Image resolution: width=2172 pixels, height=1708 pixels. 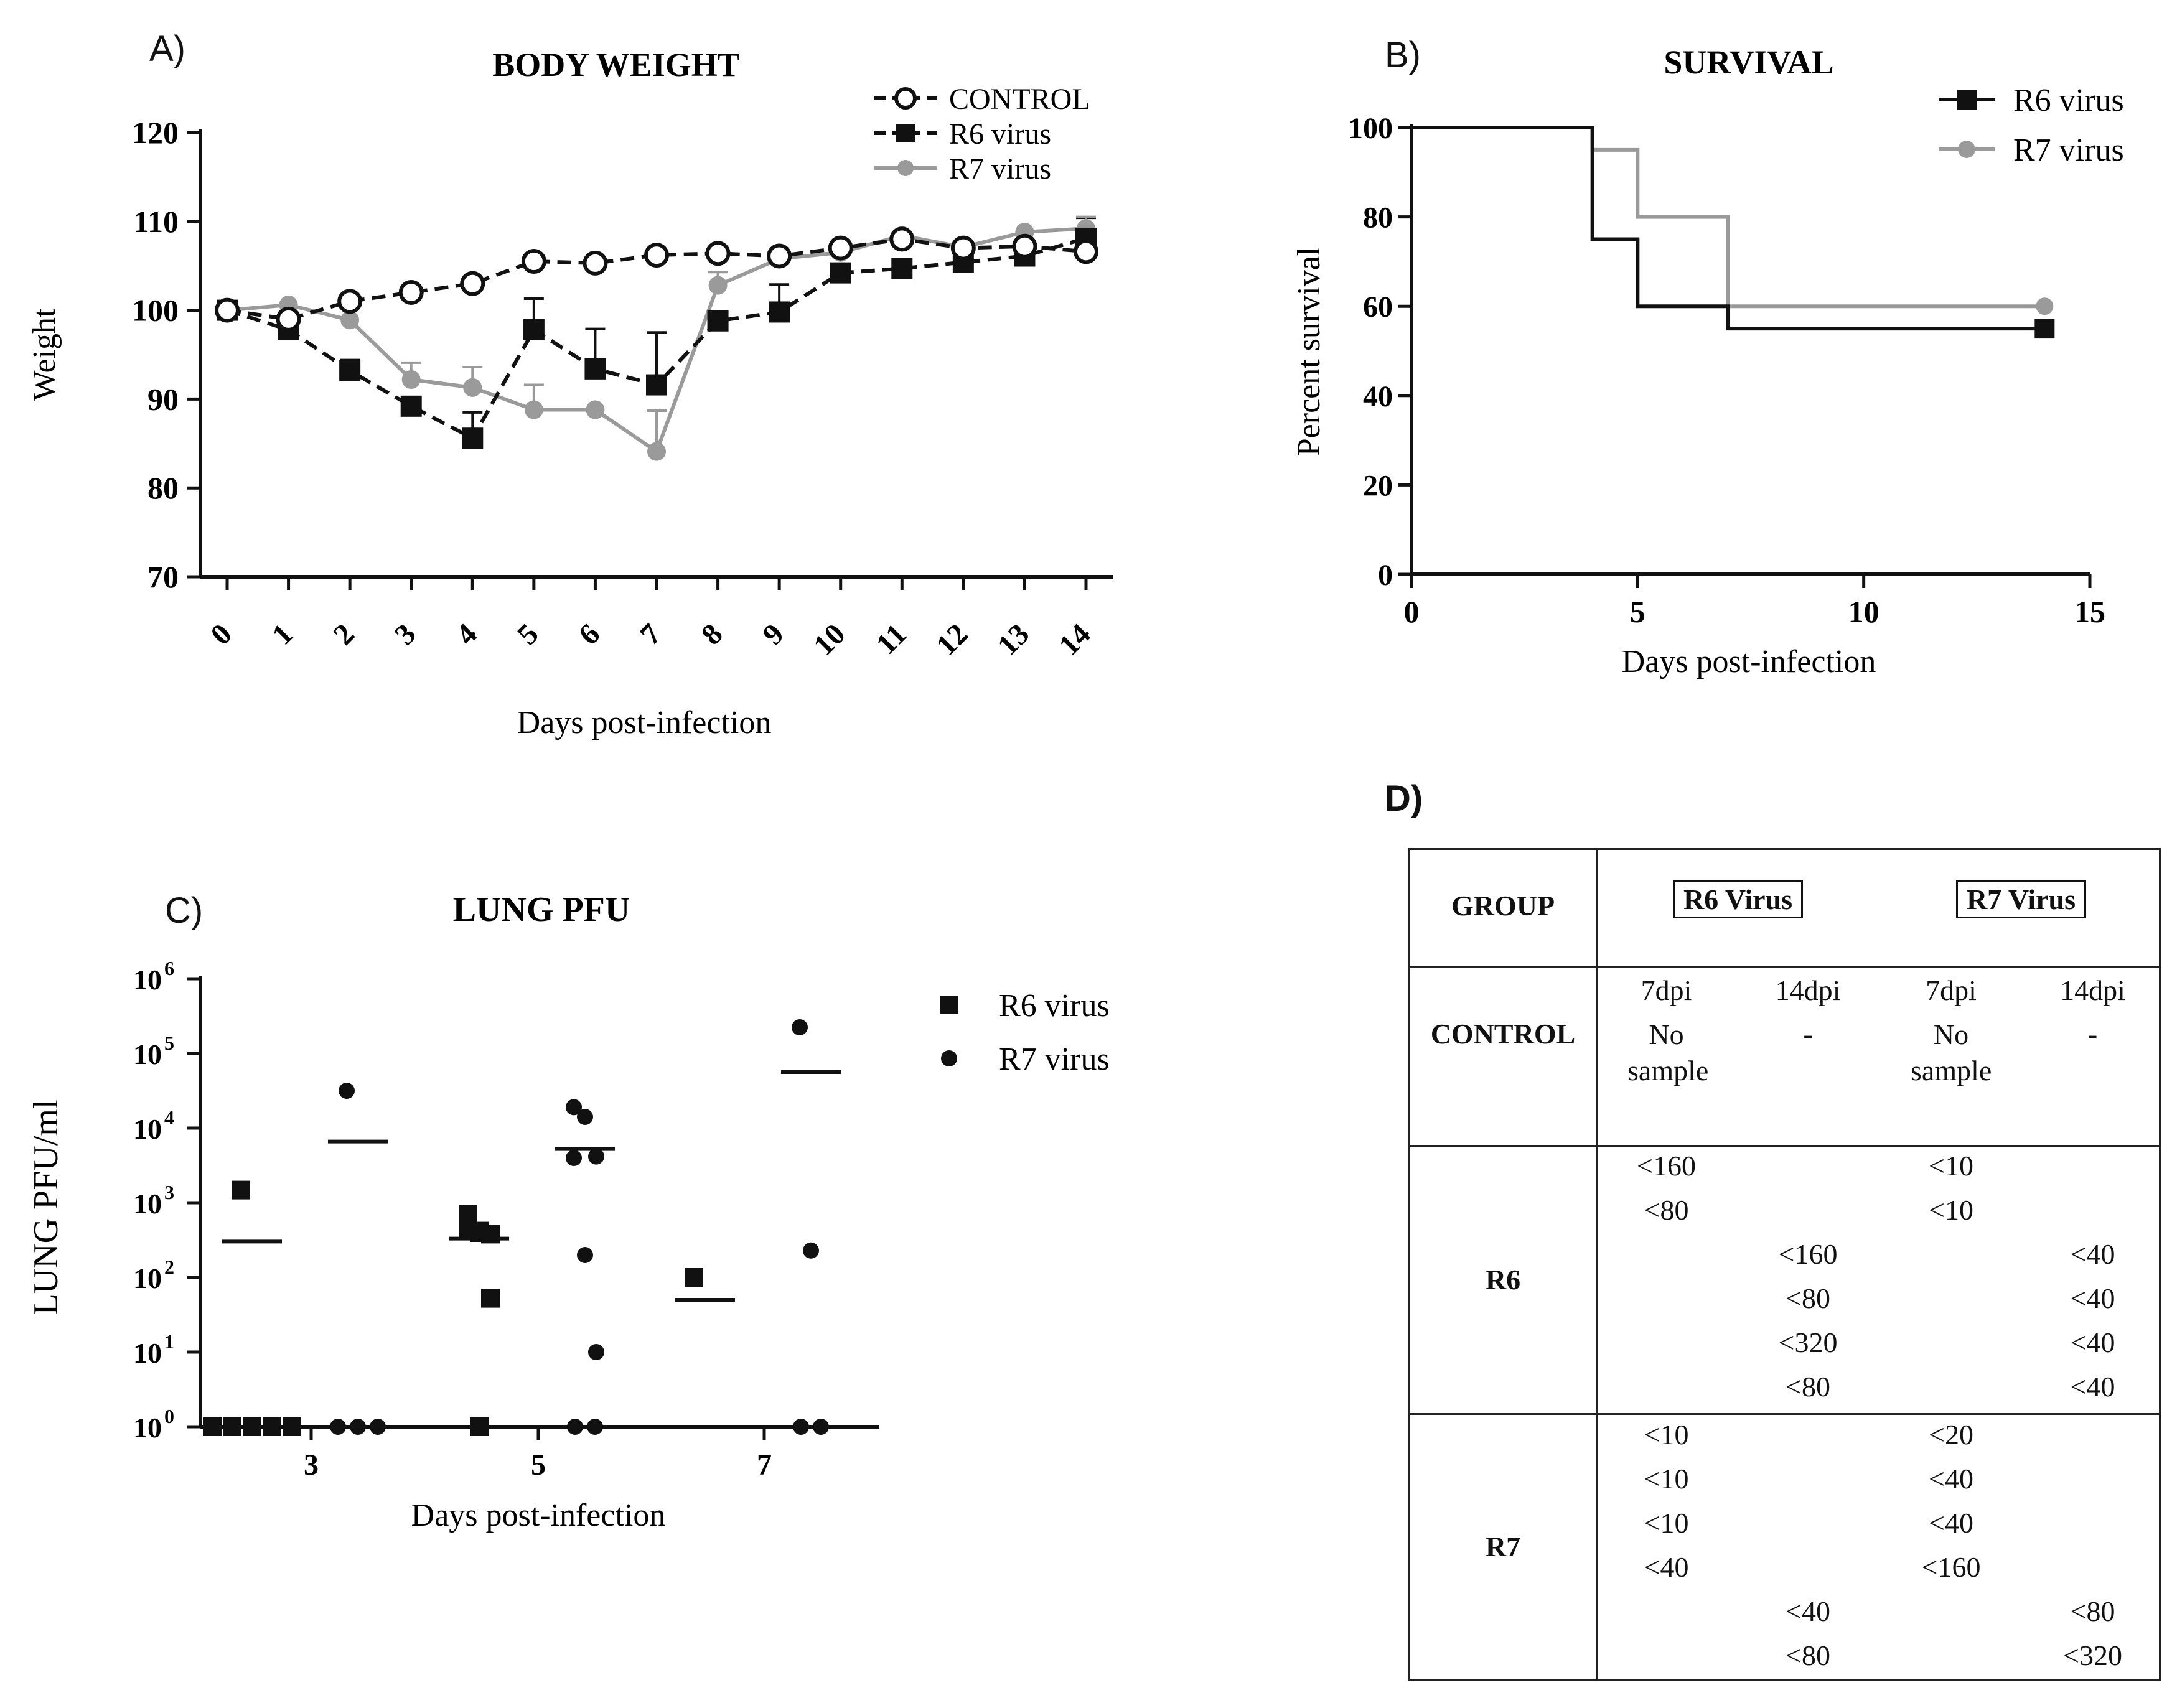 I want to click on r7-cell-r1-c2: <40, so click(x=1951, y=1479).